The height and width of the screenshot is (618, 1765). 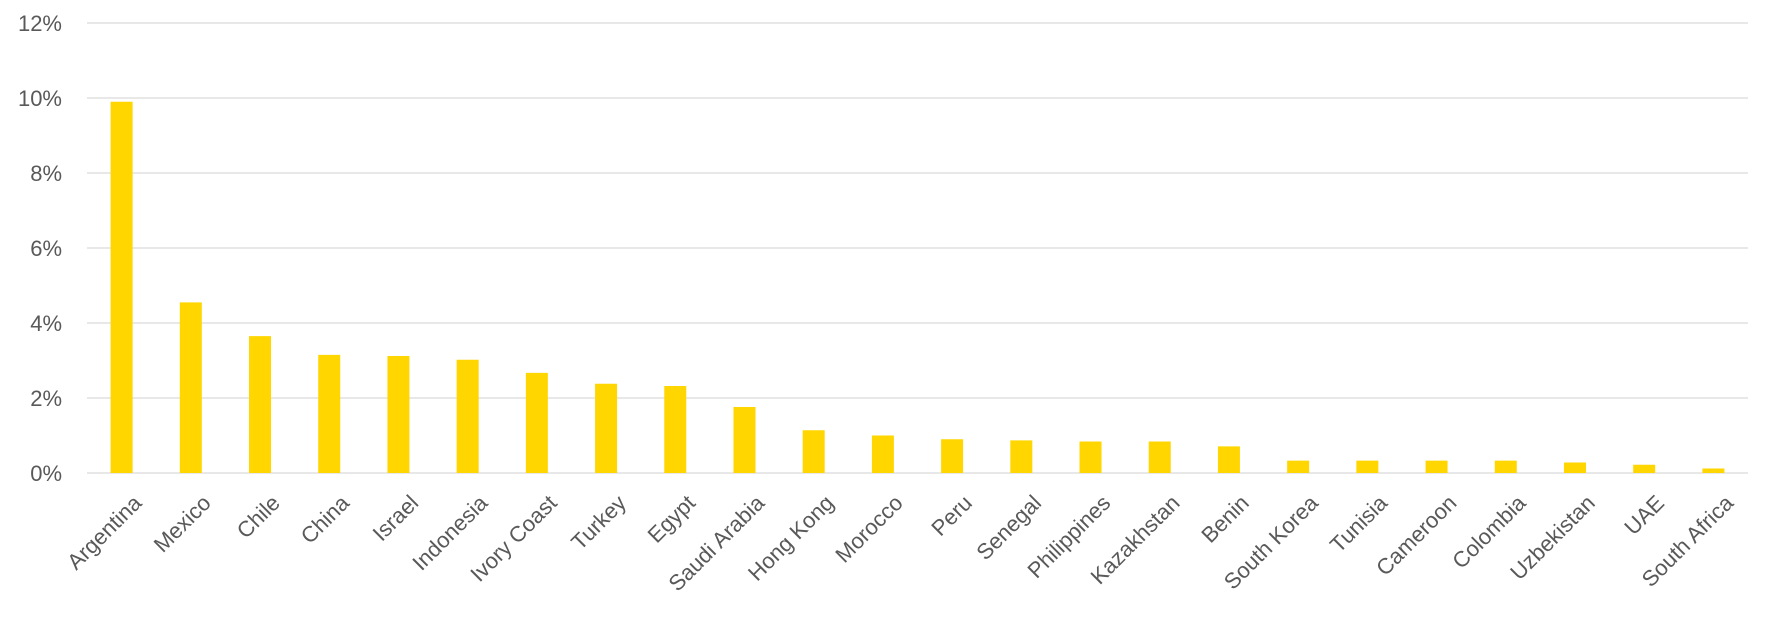 I want to click on y-axis-tick-labels: 0% 2% 4% 6% 8% 10% 12%, so click(x=40, y=248).